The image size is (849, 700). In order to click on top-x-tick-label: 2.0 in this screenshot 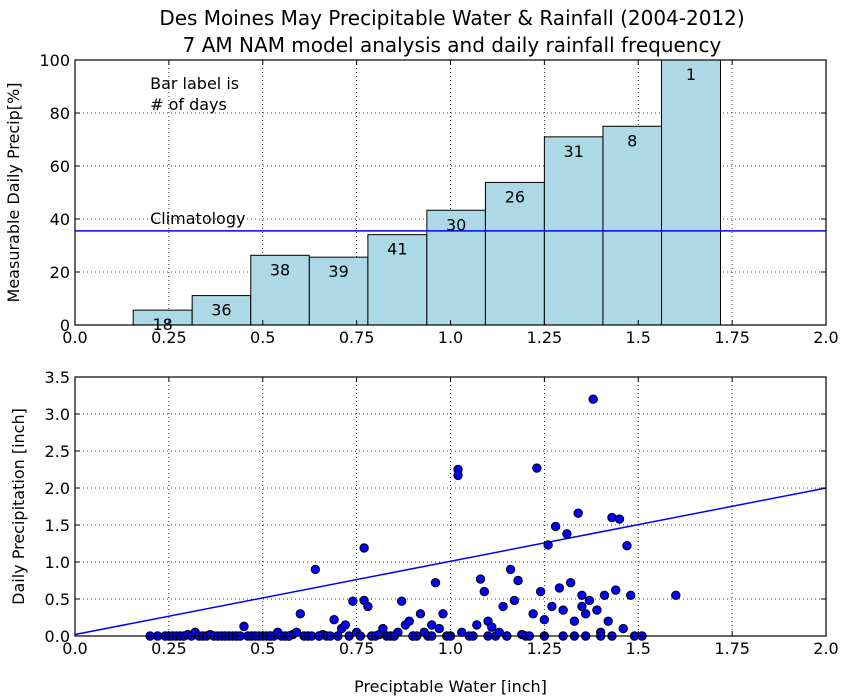, I will do `click(825, 337)`.